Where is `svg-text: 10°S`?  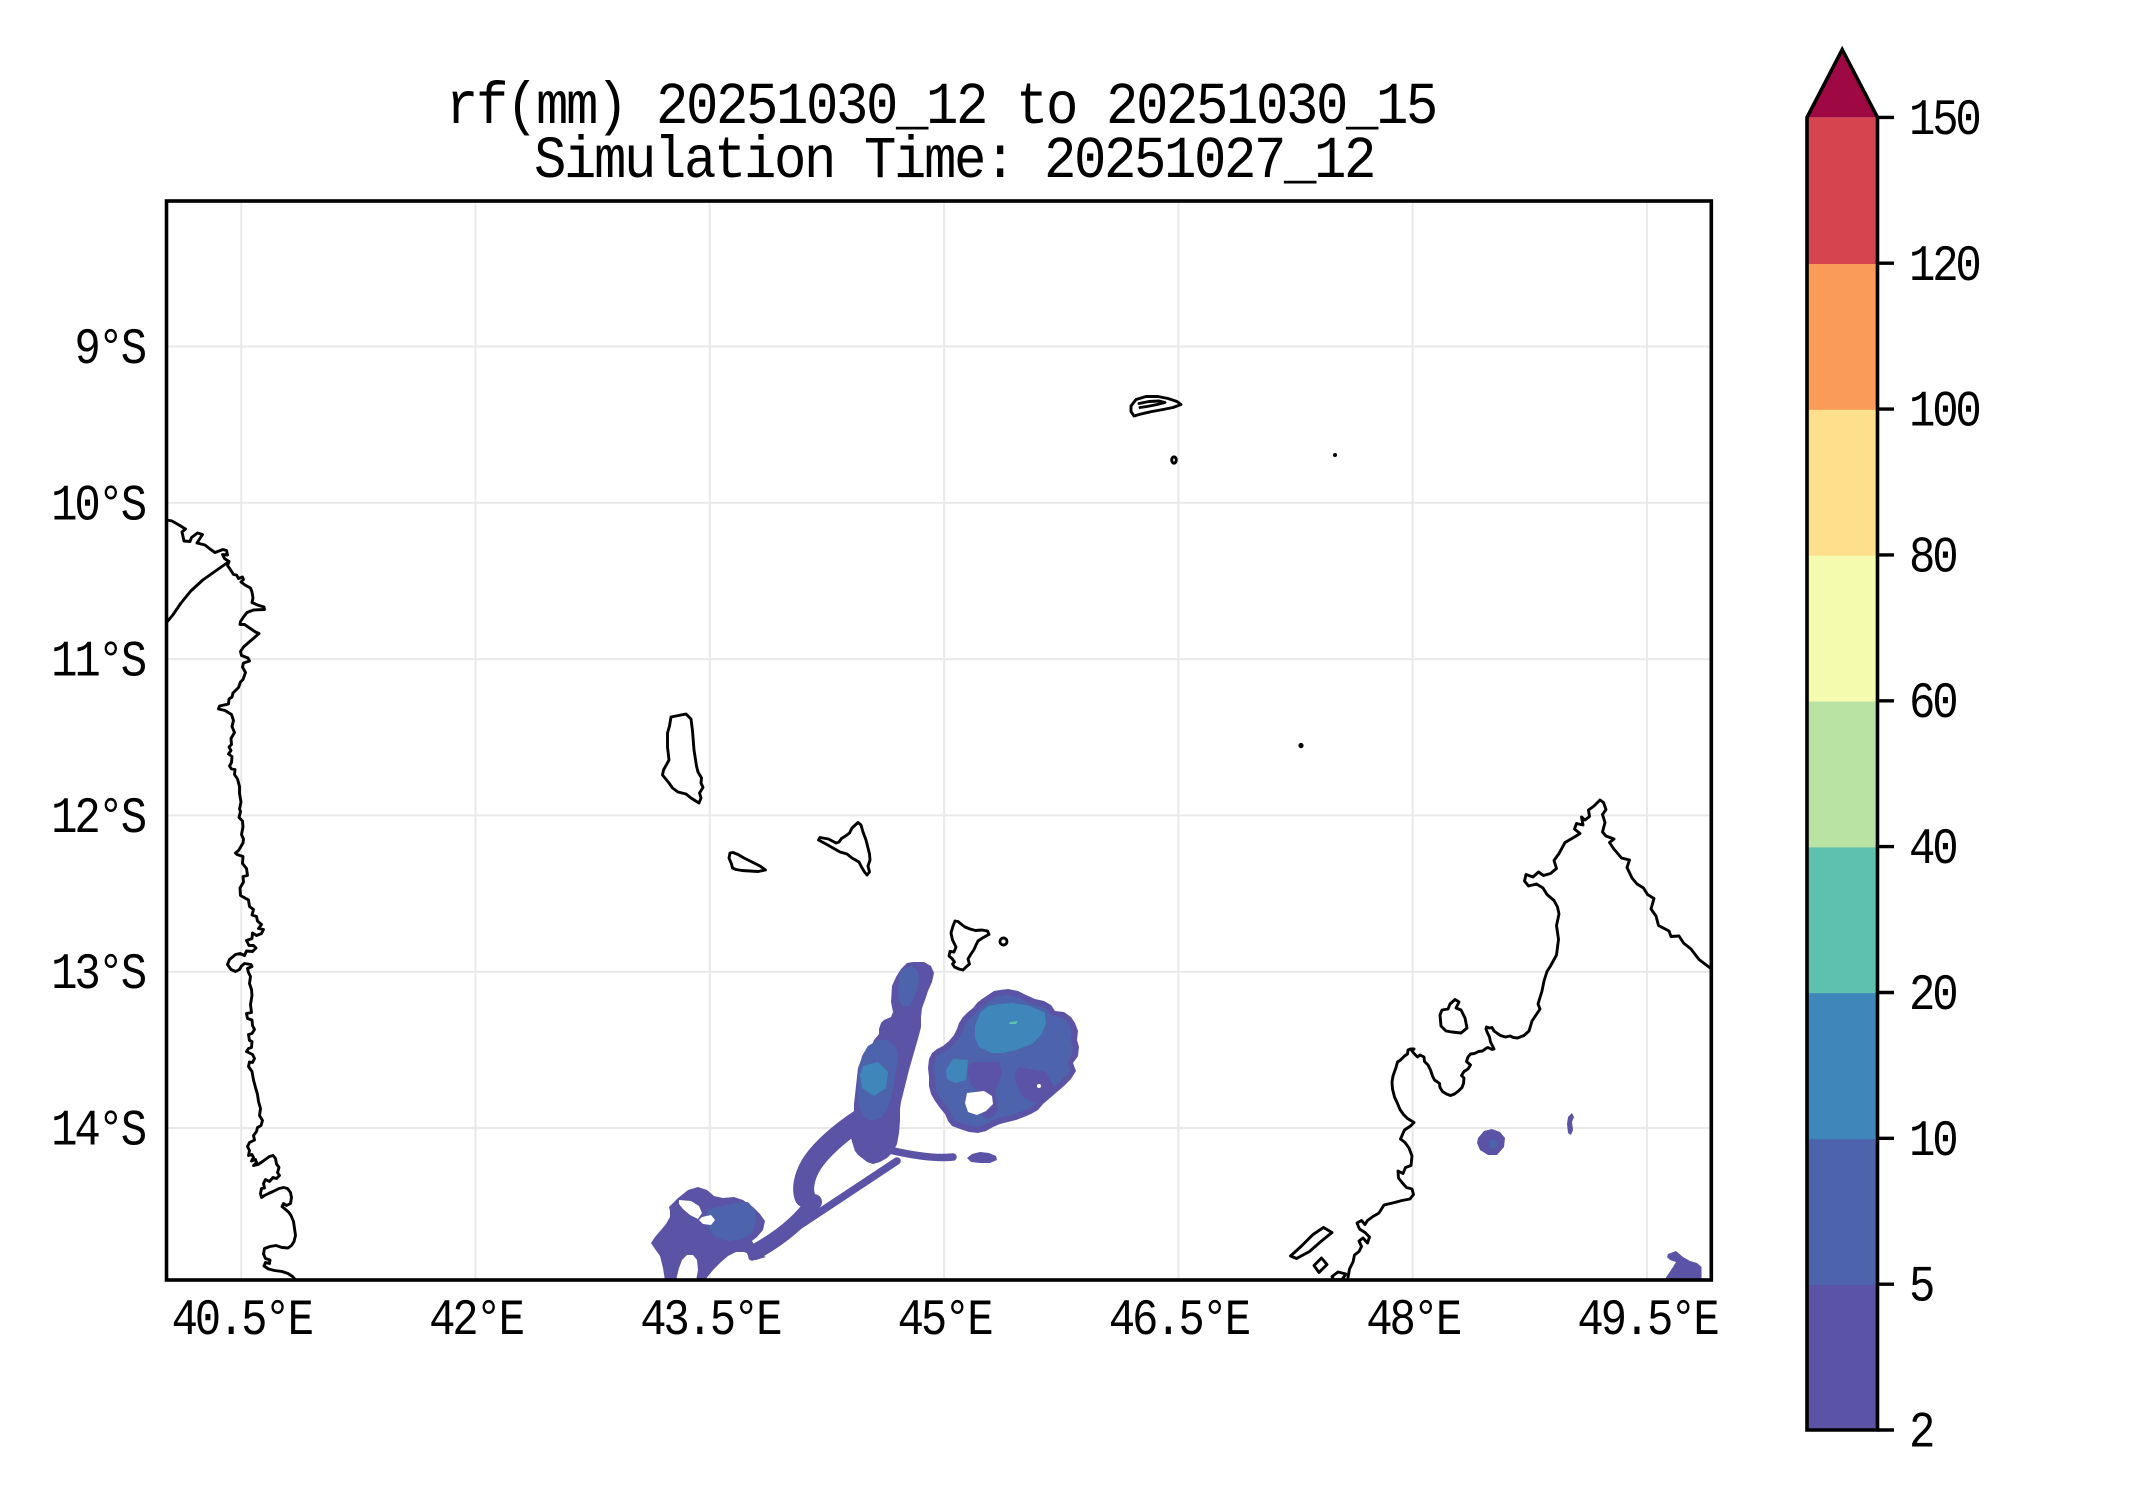
svg-text: 10°S is located at coordinates (98, 507).